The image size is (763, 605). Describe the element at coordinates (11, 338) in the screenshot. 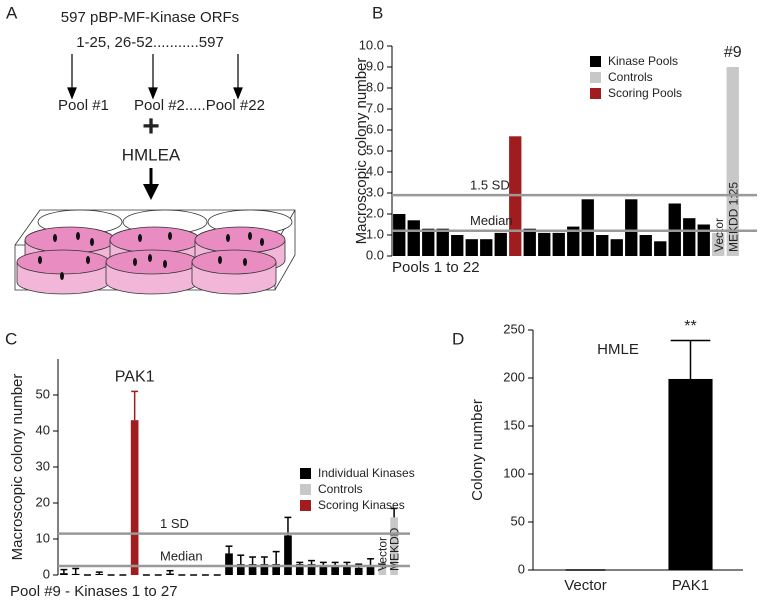

I see `panel-label: C` at that location.